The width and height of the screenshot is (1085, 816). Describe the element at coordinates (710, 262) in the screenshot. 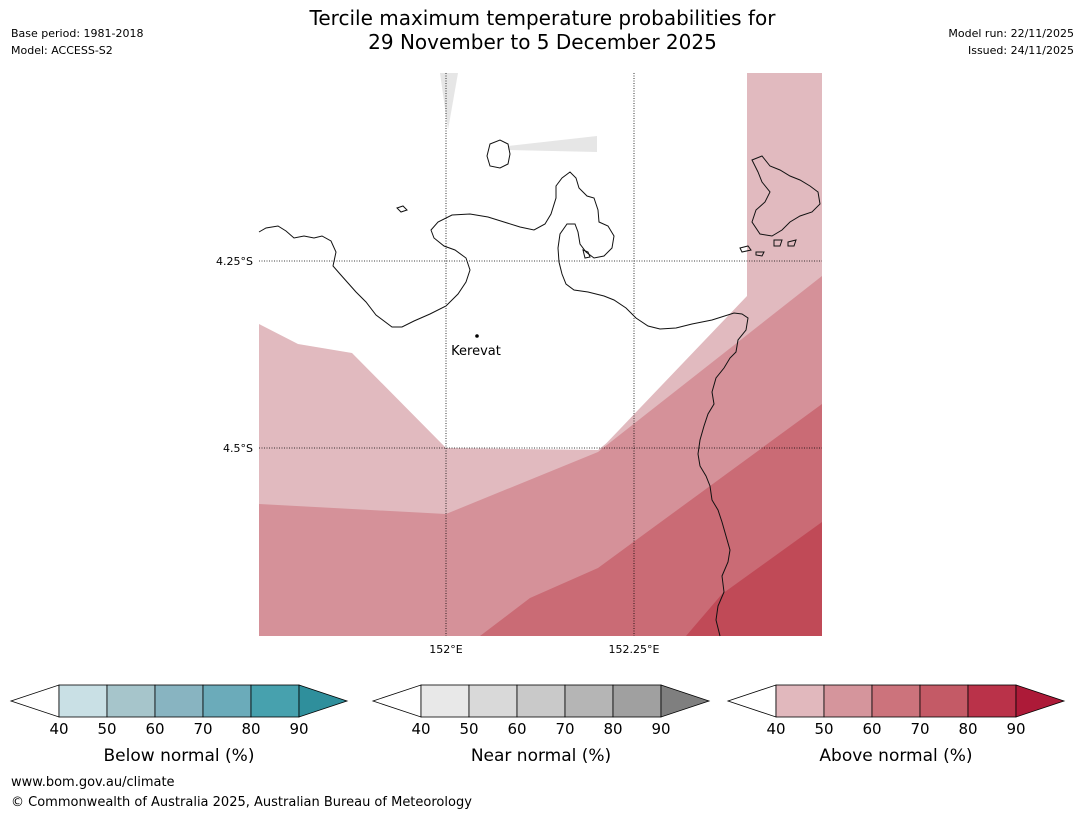

I see `above-normal-40-50-region` at that location.